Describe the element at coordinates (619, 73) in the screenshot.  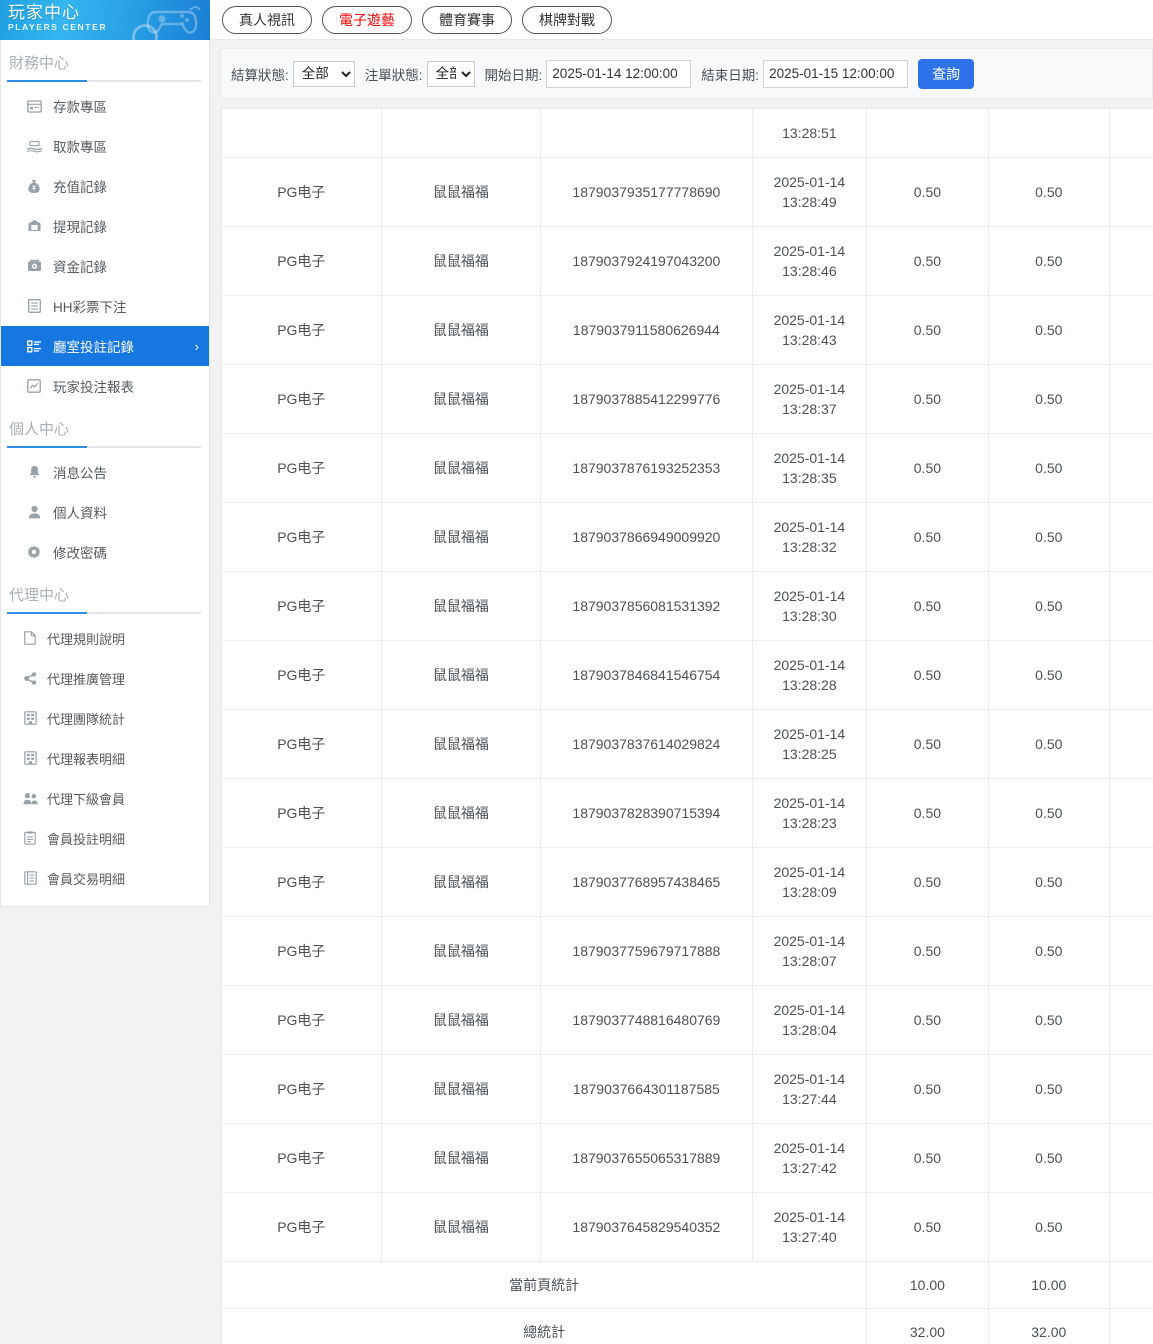
I see `start-date-input` at that location.